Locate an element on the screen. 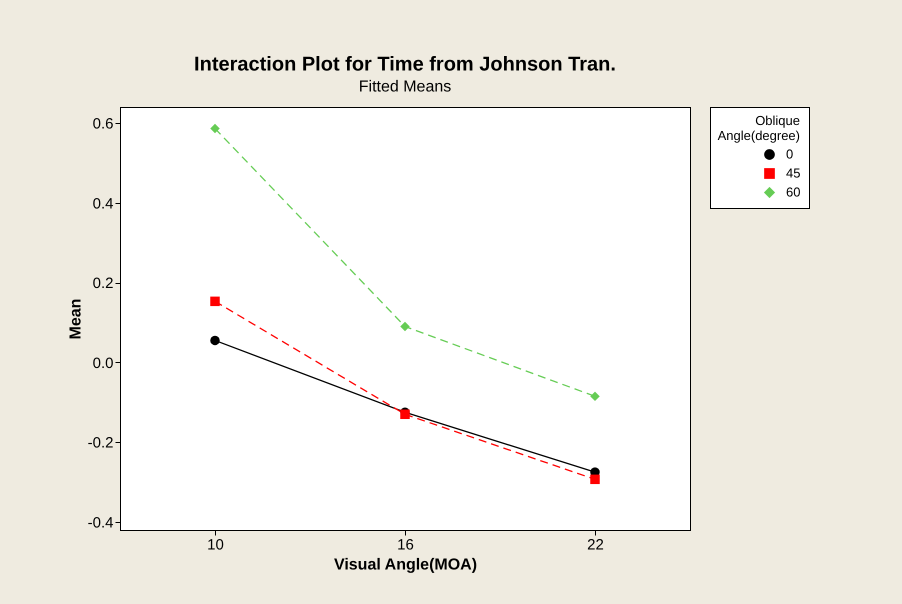  legend-title: Oblique Angle(degree) is located at coordinates (759, 128).